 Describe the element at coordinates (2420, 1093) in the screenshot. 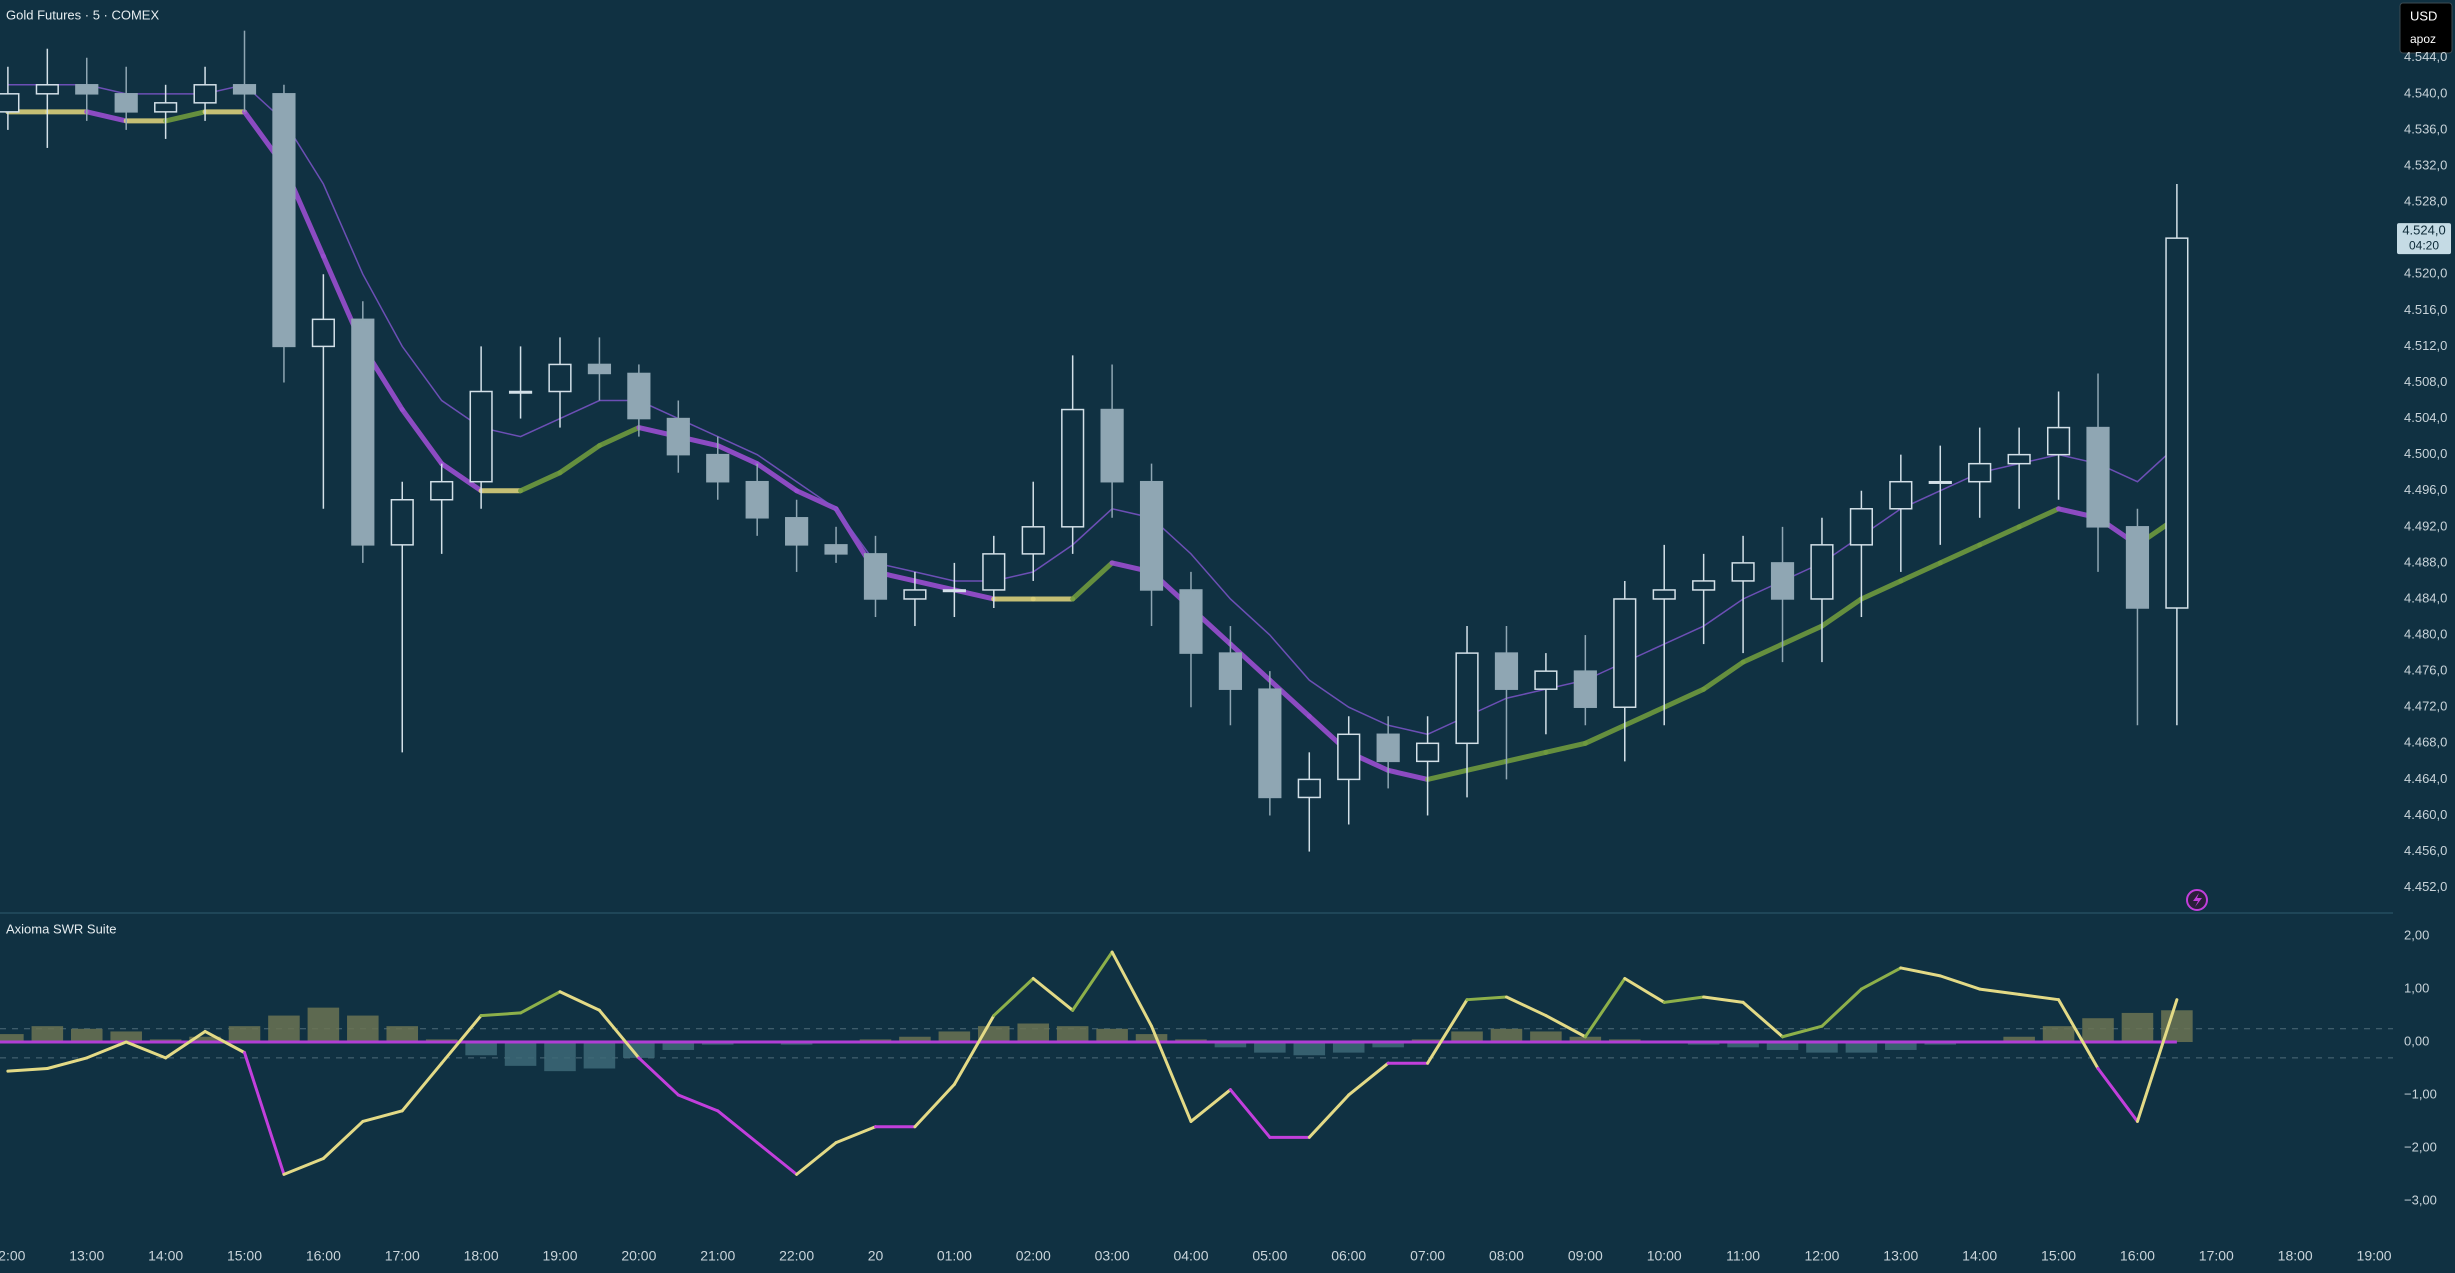

I see `y-tick-label: −1,00` at that location.